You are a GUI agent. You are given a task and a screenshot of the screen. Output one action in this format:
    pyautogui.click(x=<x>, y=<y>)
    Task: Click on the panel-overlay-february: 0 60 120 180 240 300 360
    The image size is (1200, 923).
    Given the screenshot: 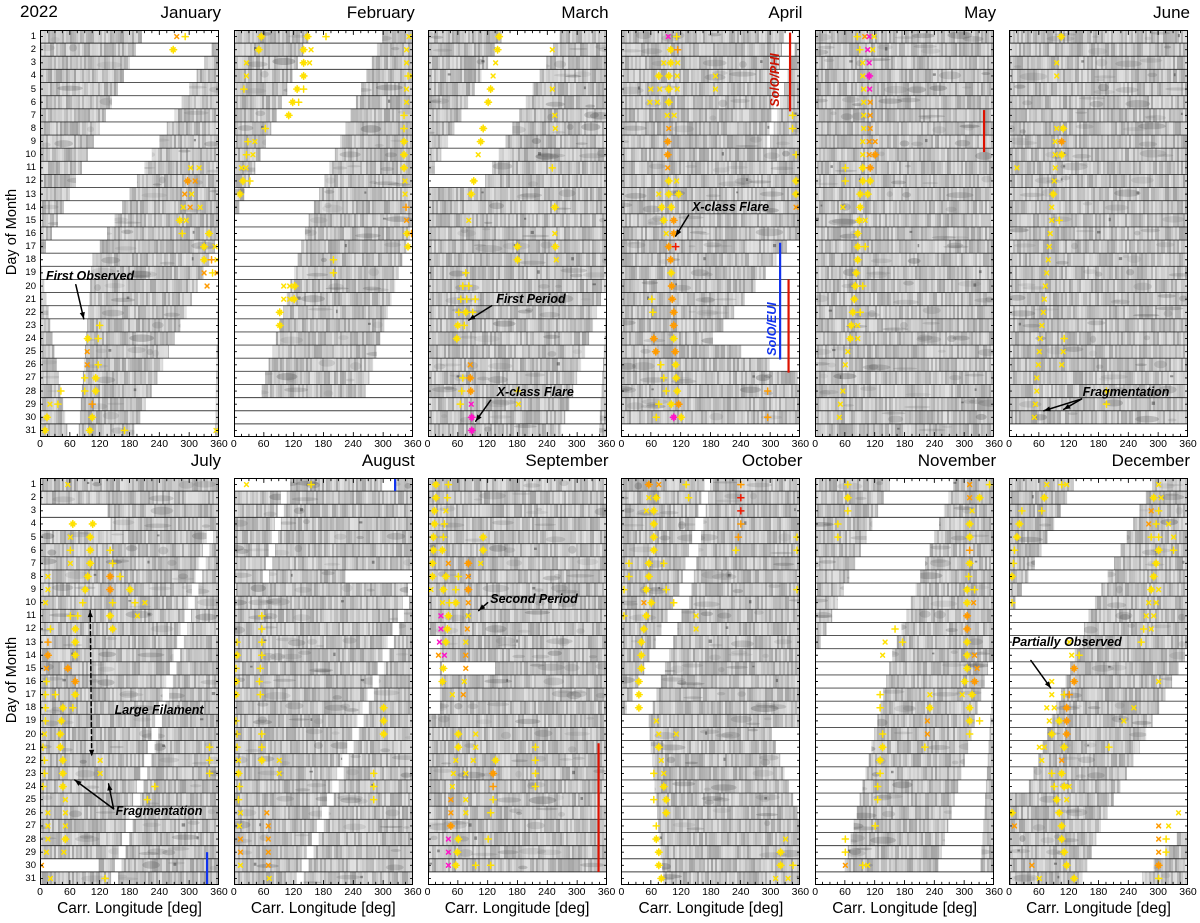 What is the action you would take?
    pyautogui.click(x=326, y=240)
    